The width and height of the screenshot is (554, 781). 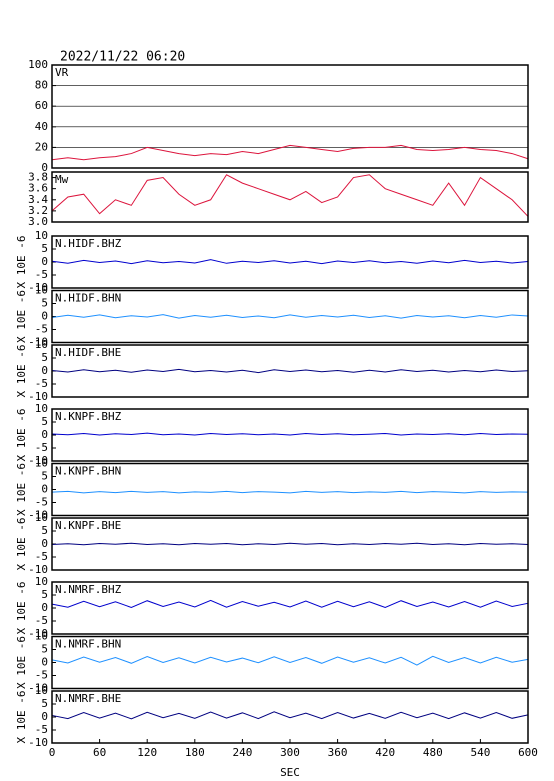 What do you see at coordinates (242, 752) in the screenshot?
I see `x-tick-label: 240` at bounding box center [242, 752].